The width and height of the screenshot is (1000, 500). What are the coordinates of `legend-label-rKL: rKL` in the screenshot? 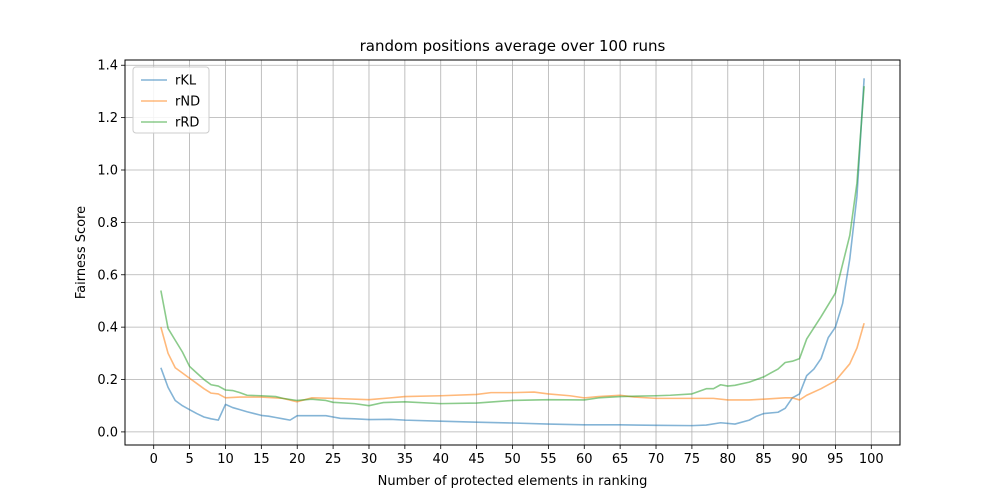 It's located at (186, 81).